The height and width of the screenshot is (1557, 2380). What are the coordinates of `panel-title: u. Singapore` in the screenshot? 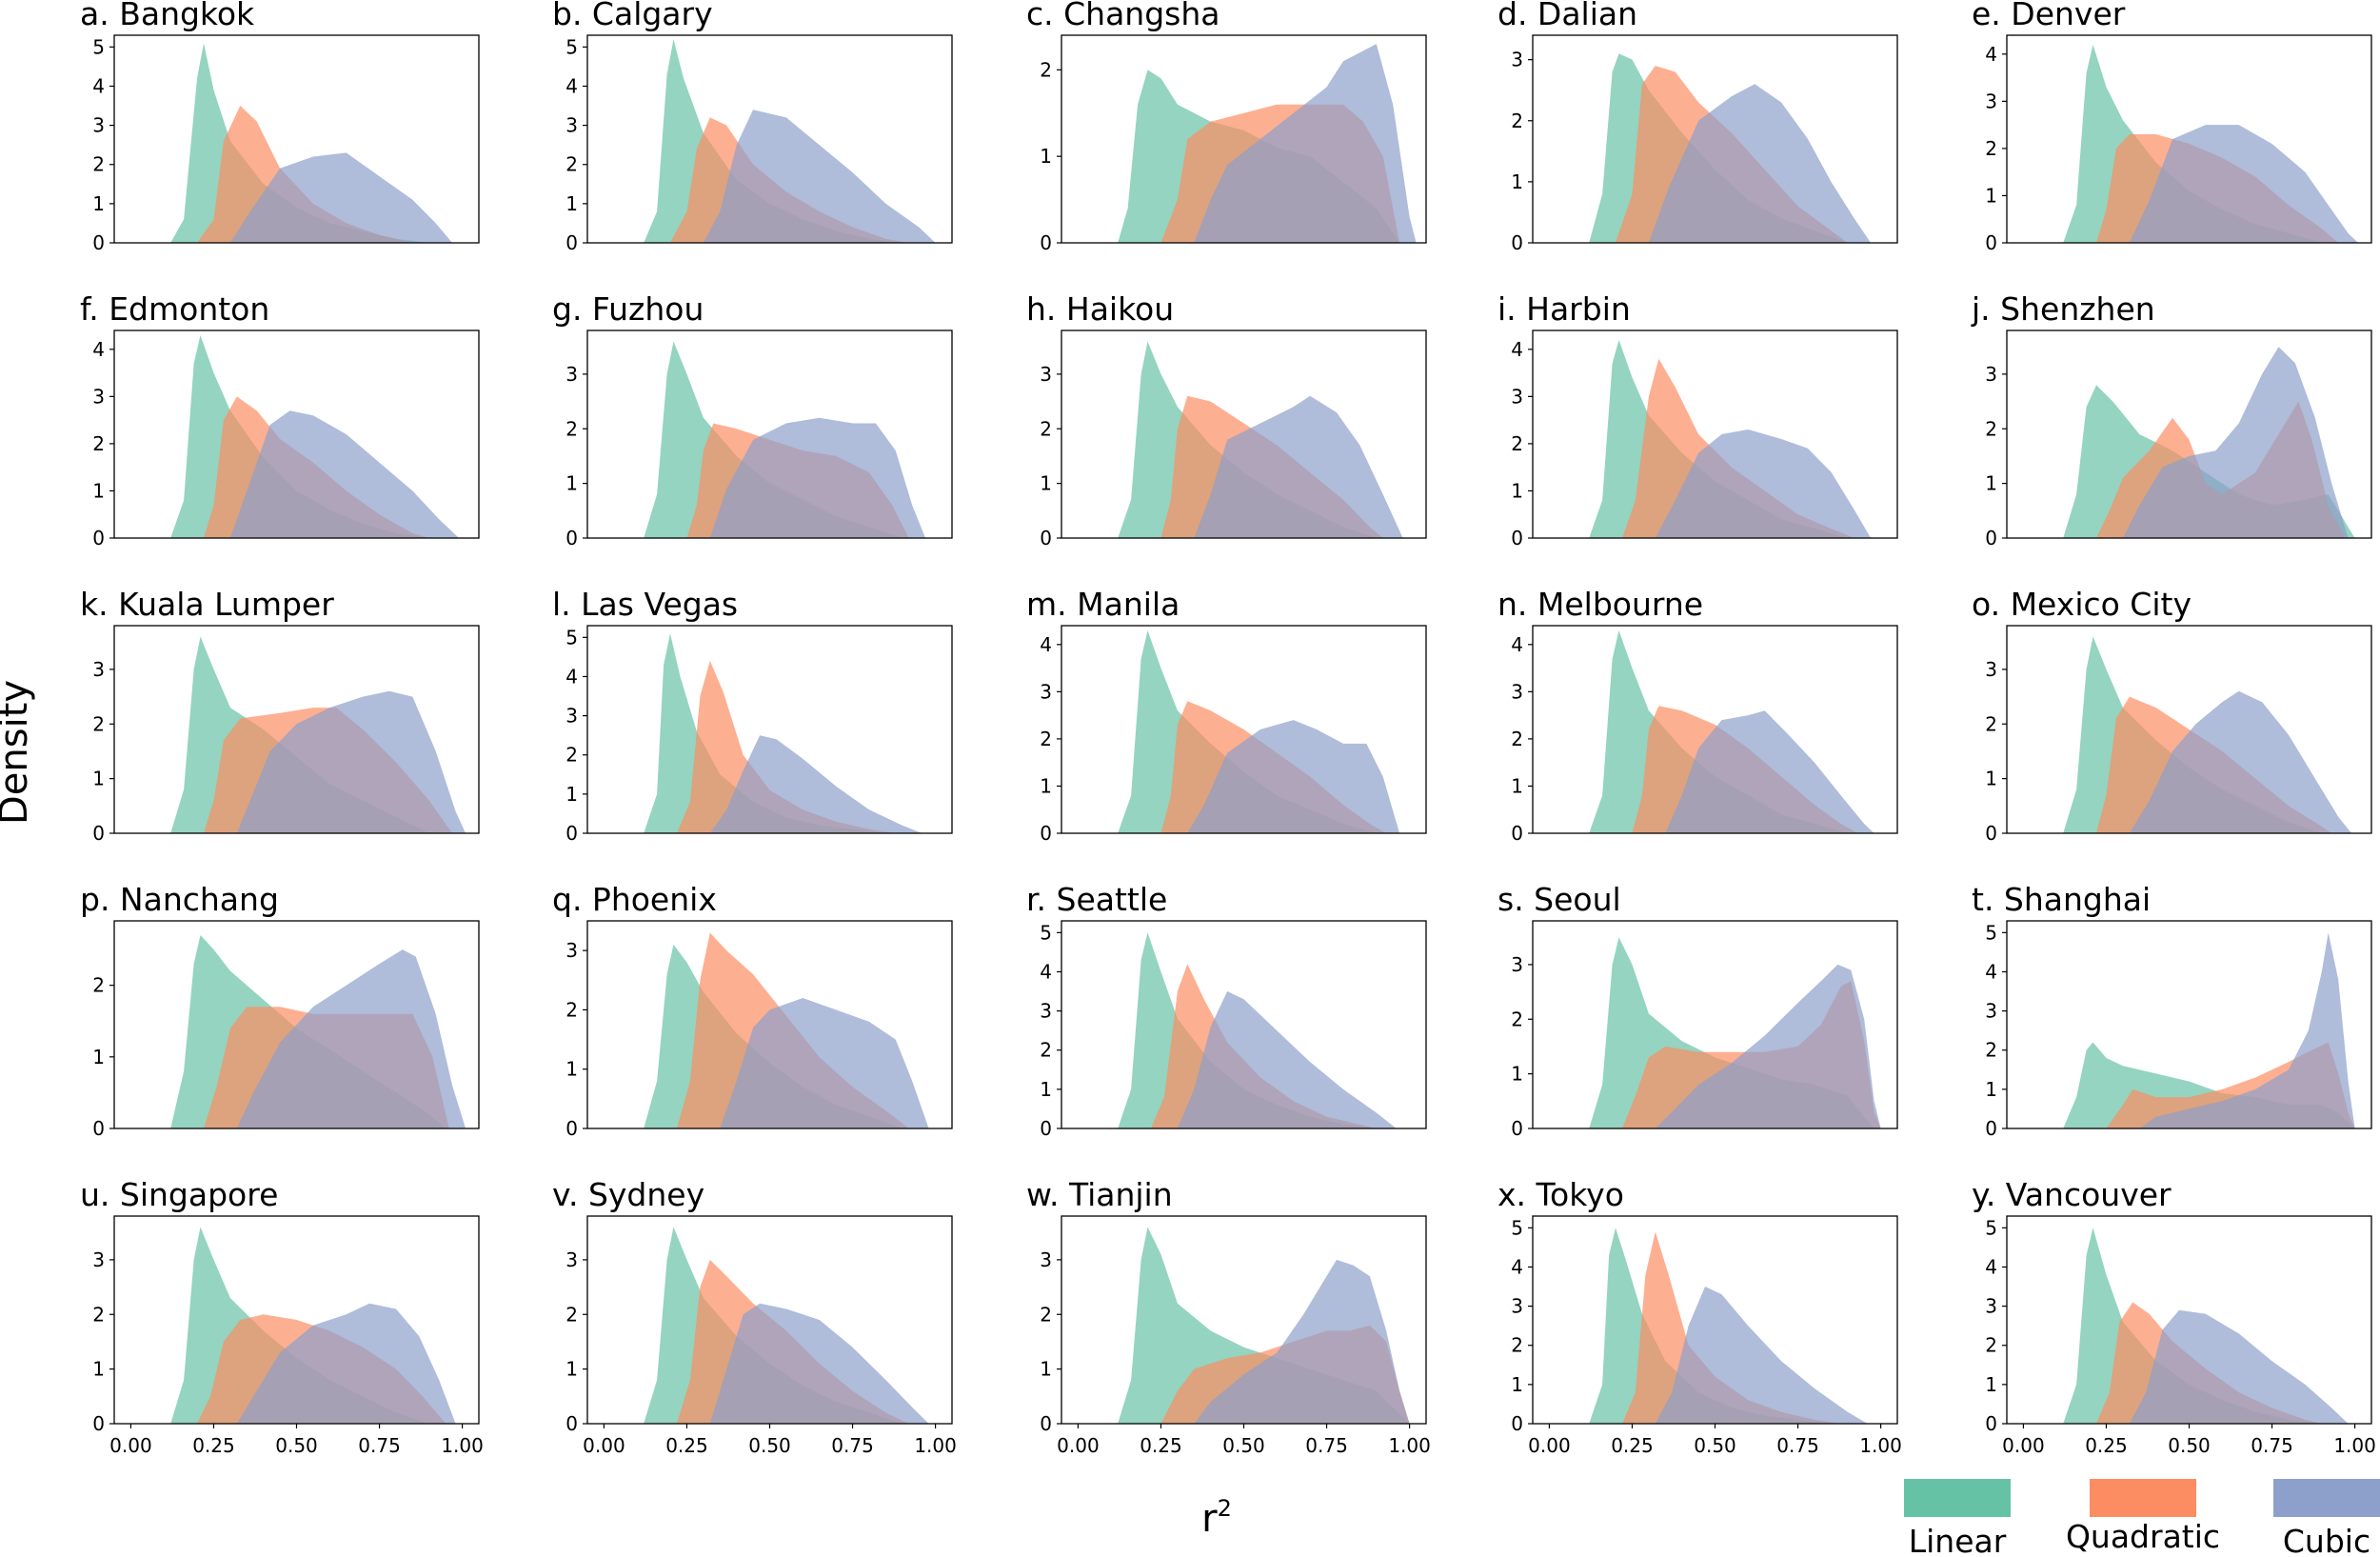 It's located at (179, 1194).